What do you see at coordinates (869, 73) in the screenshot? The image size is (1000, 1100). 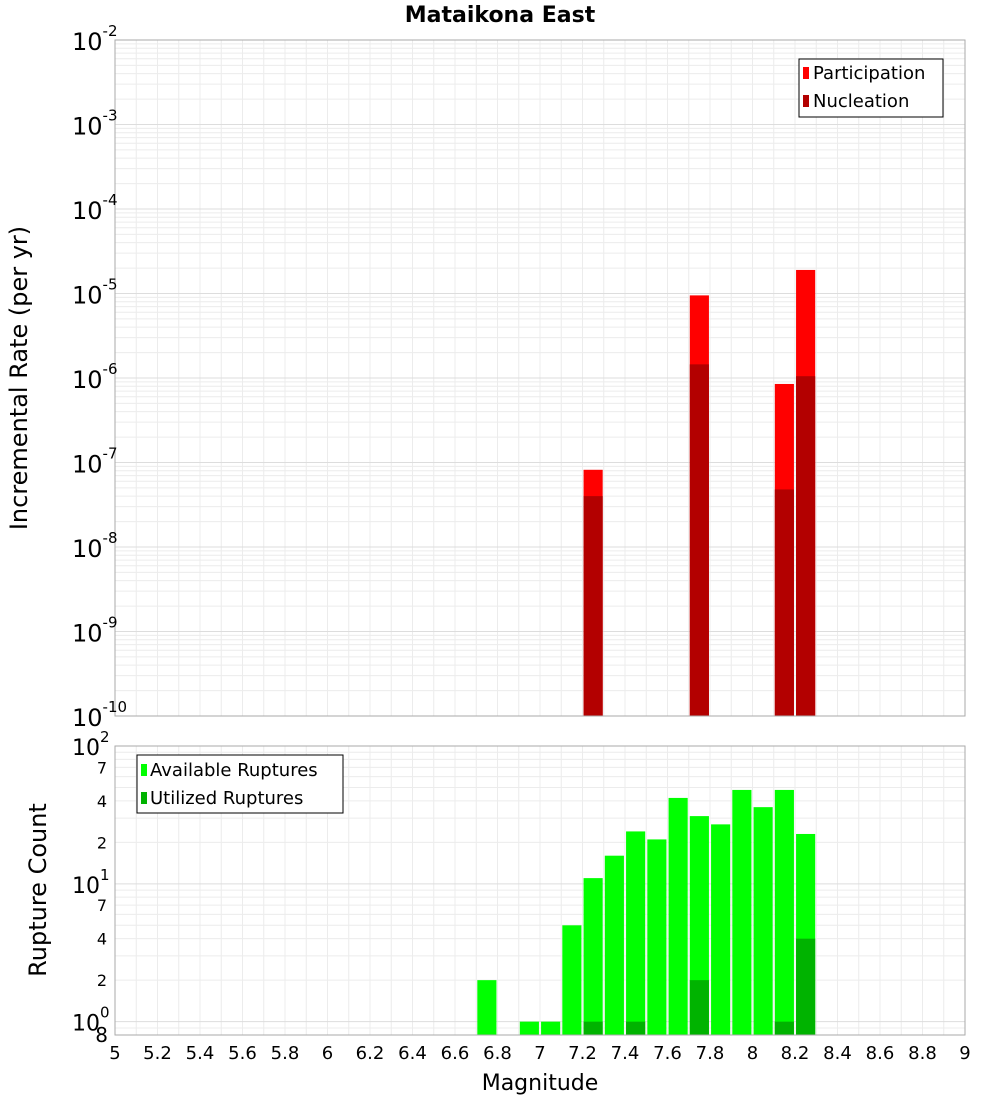 I see `legend-label-participation: Participation` at bounding box center [869, 73].